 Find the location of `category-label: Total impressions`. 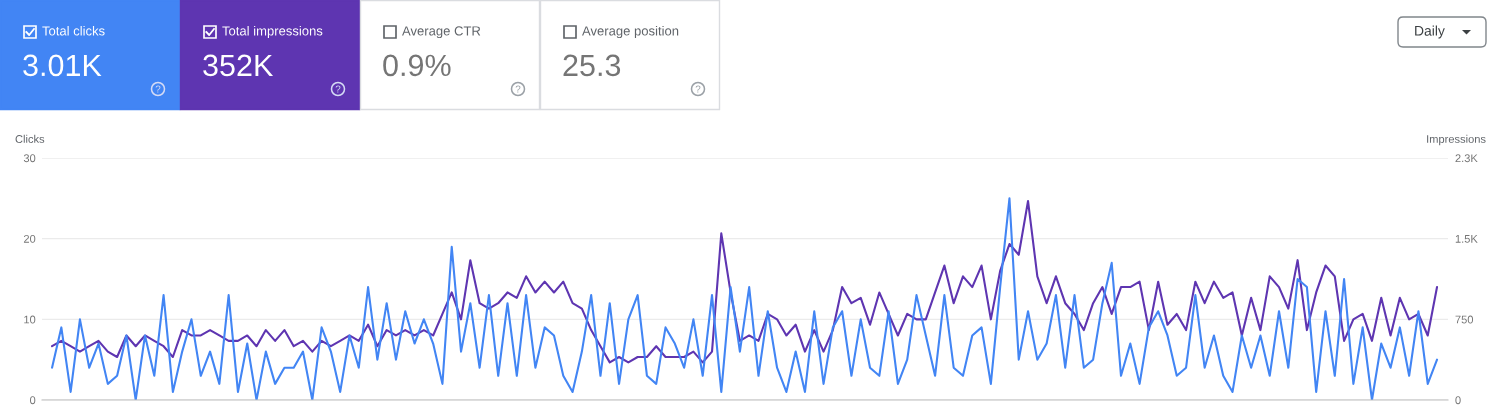

category-label: Total impressions is located at coordinates (272, 32).